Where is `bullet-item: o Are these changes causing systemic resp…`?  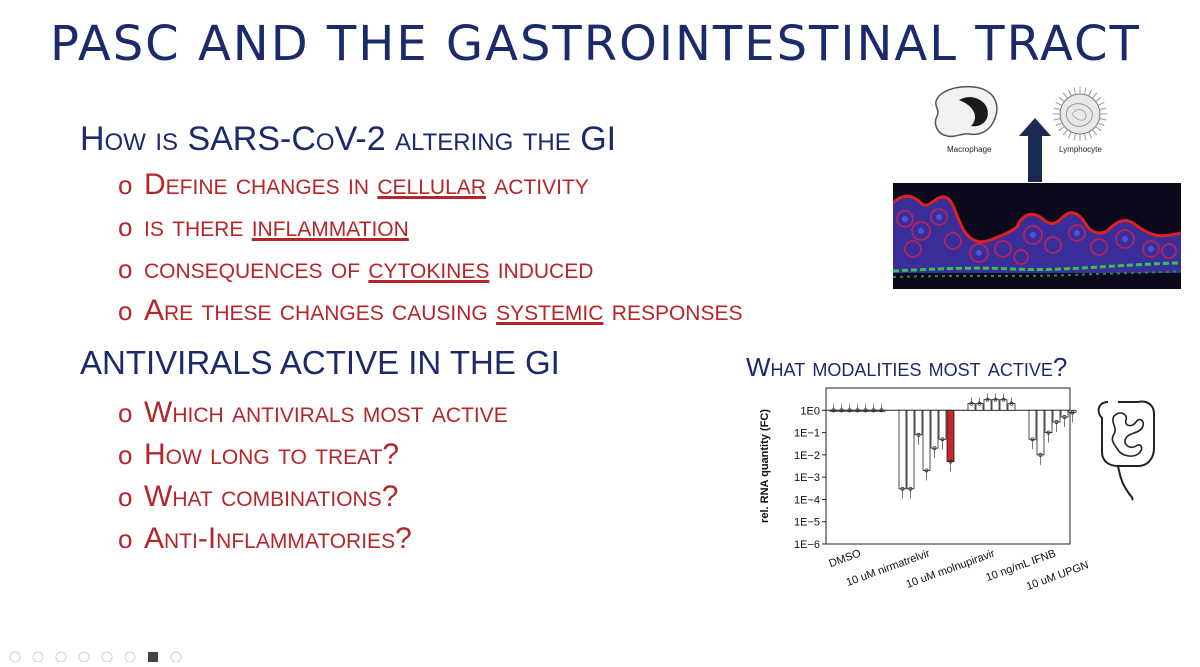
bullet-item: o Are these changes causing systemic resp… is located at coordinates (430, 312).